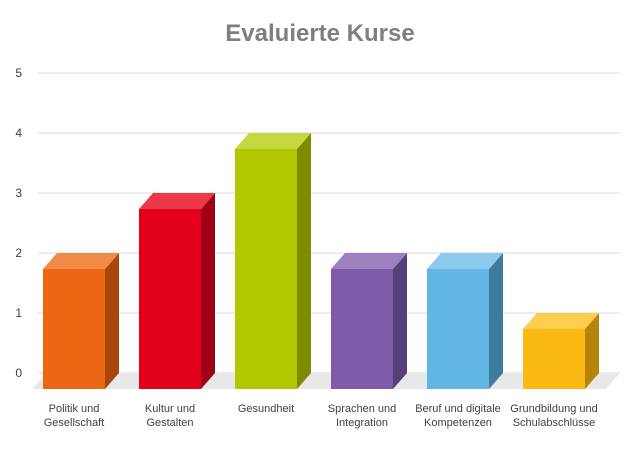 This screenshot has height=450, width=640. Describe the element at coordinates (18, 253) in the screenshot. I see `y-tick-label-2: 2` at that location.